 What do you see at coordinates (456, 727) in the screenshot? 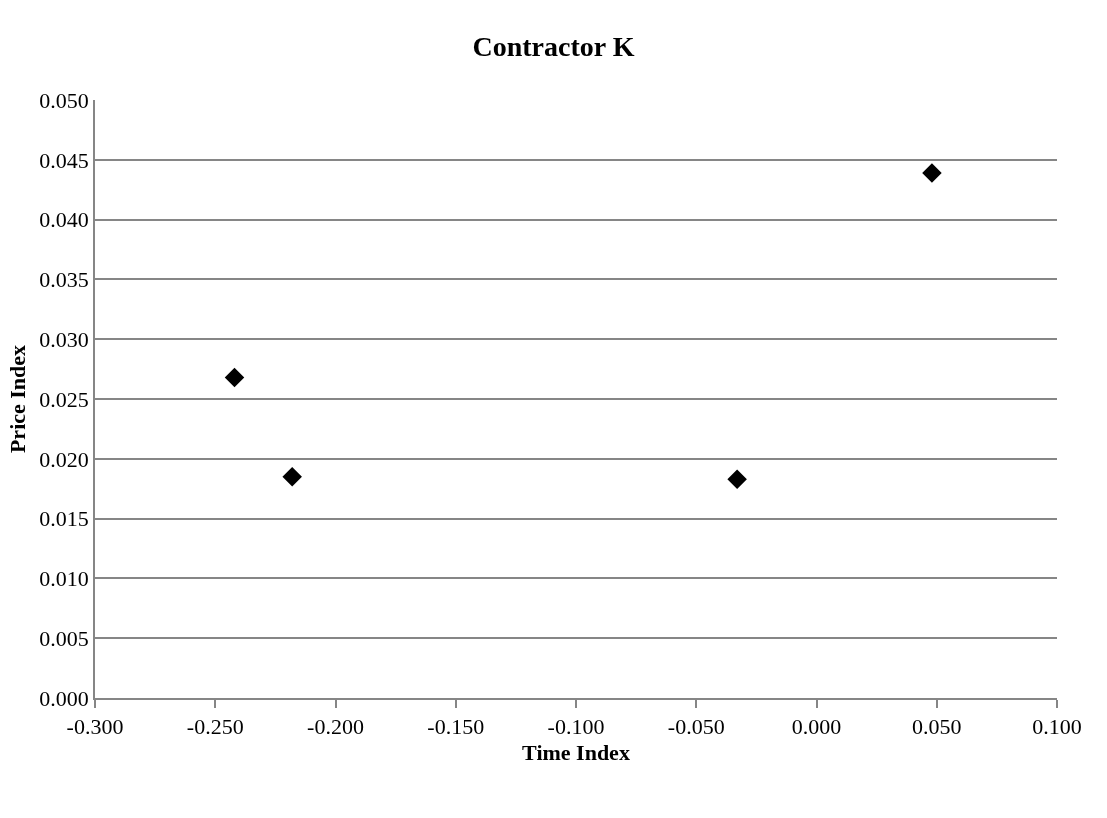
I see `x-tick-label: -0.150` at bounding box center [456, 727].